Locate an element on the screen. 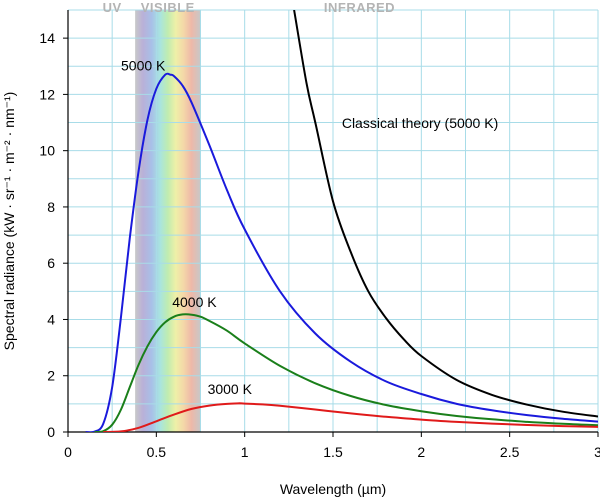  y-tick-labels: 0 2 4 6 8 10 12 14 is located at coordinates (47, 235).